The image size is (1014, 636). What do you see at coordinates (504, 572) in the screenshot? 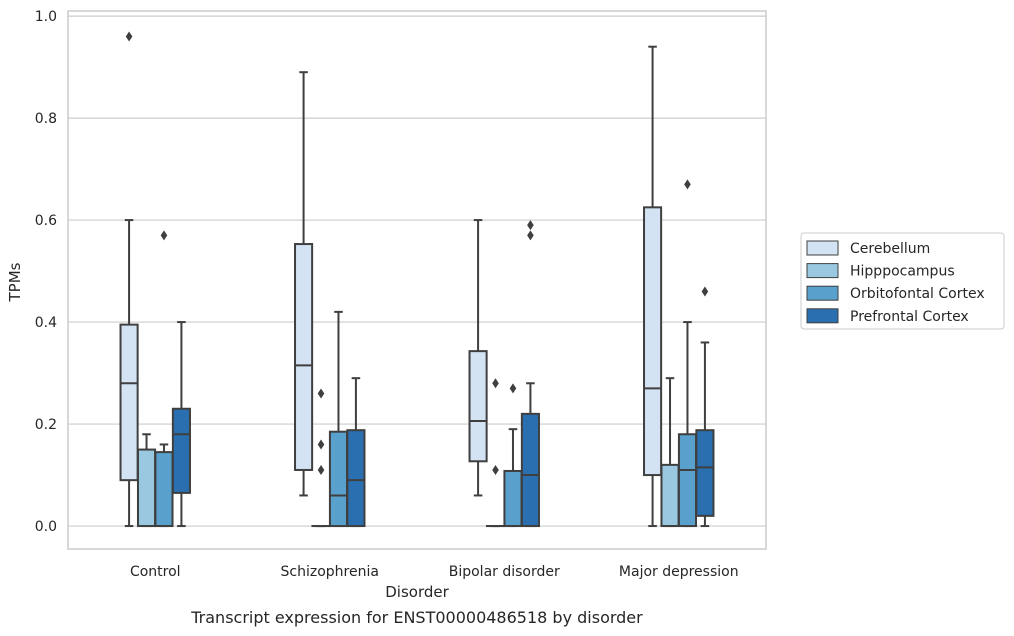
I see `x-tick-label: Bipolar disorder` at bounding box center [504, 572].